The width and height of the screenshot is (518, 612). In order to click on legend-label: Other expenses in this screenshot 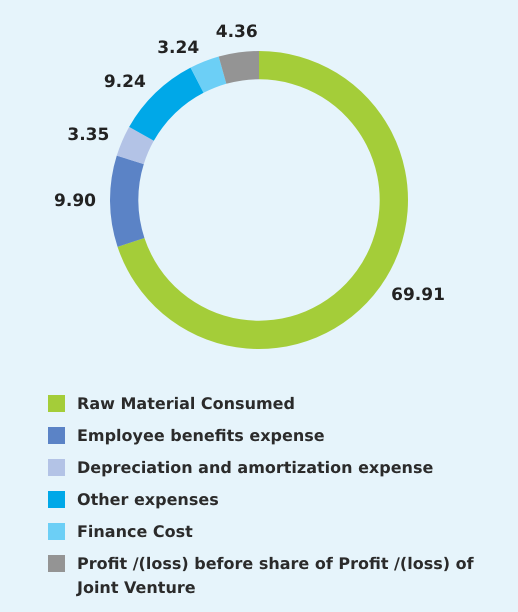, I will do `click(148, 500)`.